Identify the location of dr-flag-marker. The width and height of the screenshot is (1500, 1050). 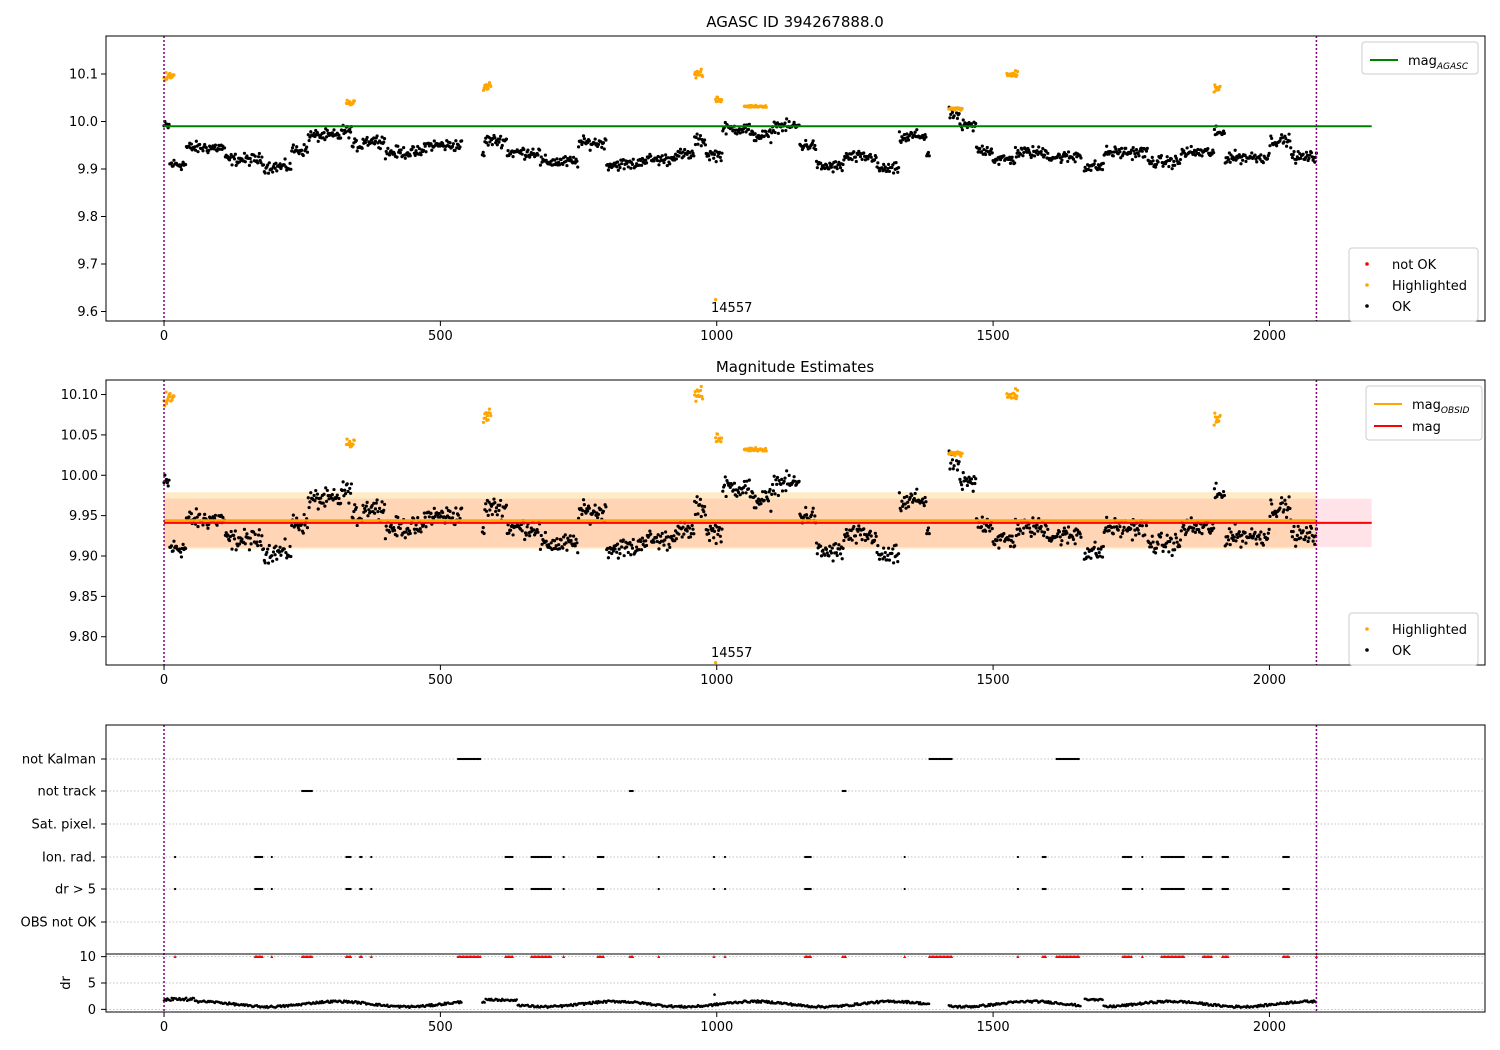
(480, 957).